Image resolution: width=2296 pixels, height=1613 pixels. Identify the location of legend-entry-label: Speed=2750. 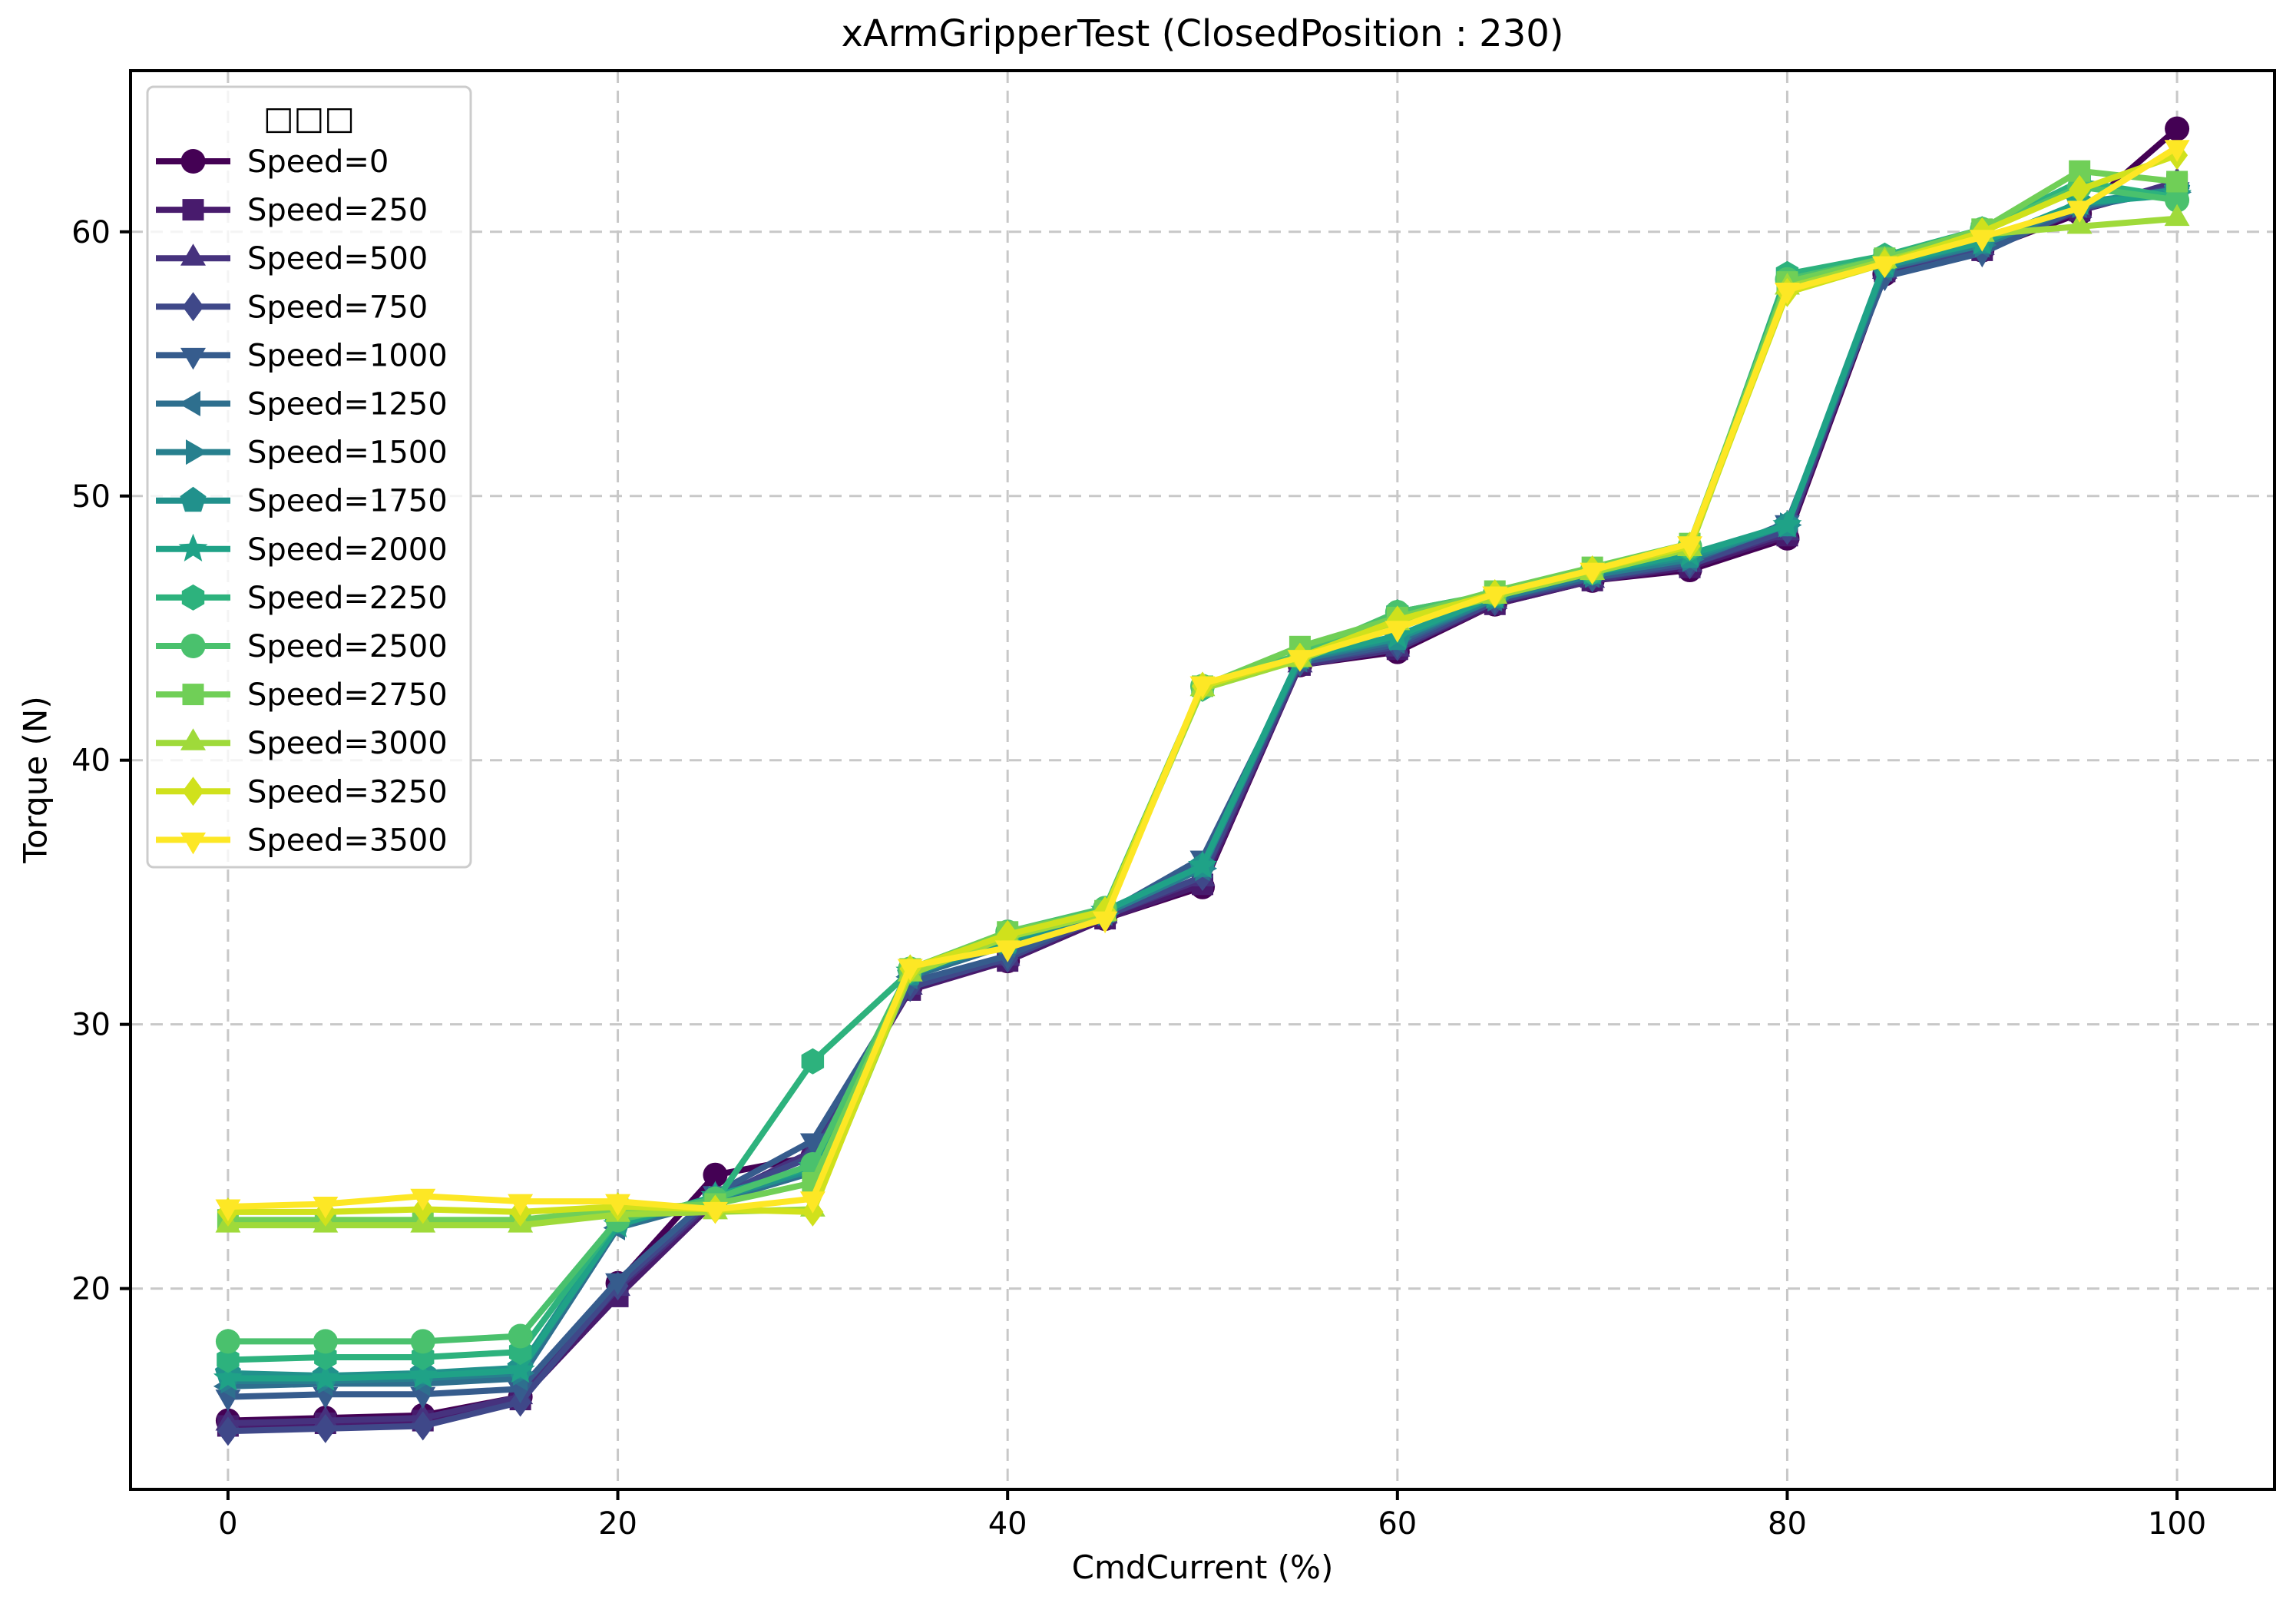
(347, 695).